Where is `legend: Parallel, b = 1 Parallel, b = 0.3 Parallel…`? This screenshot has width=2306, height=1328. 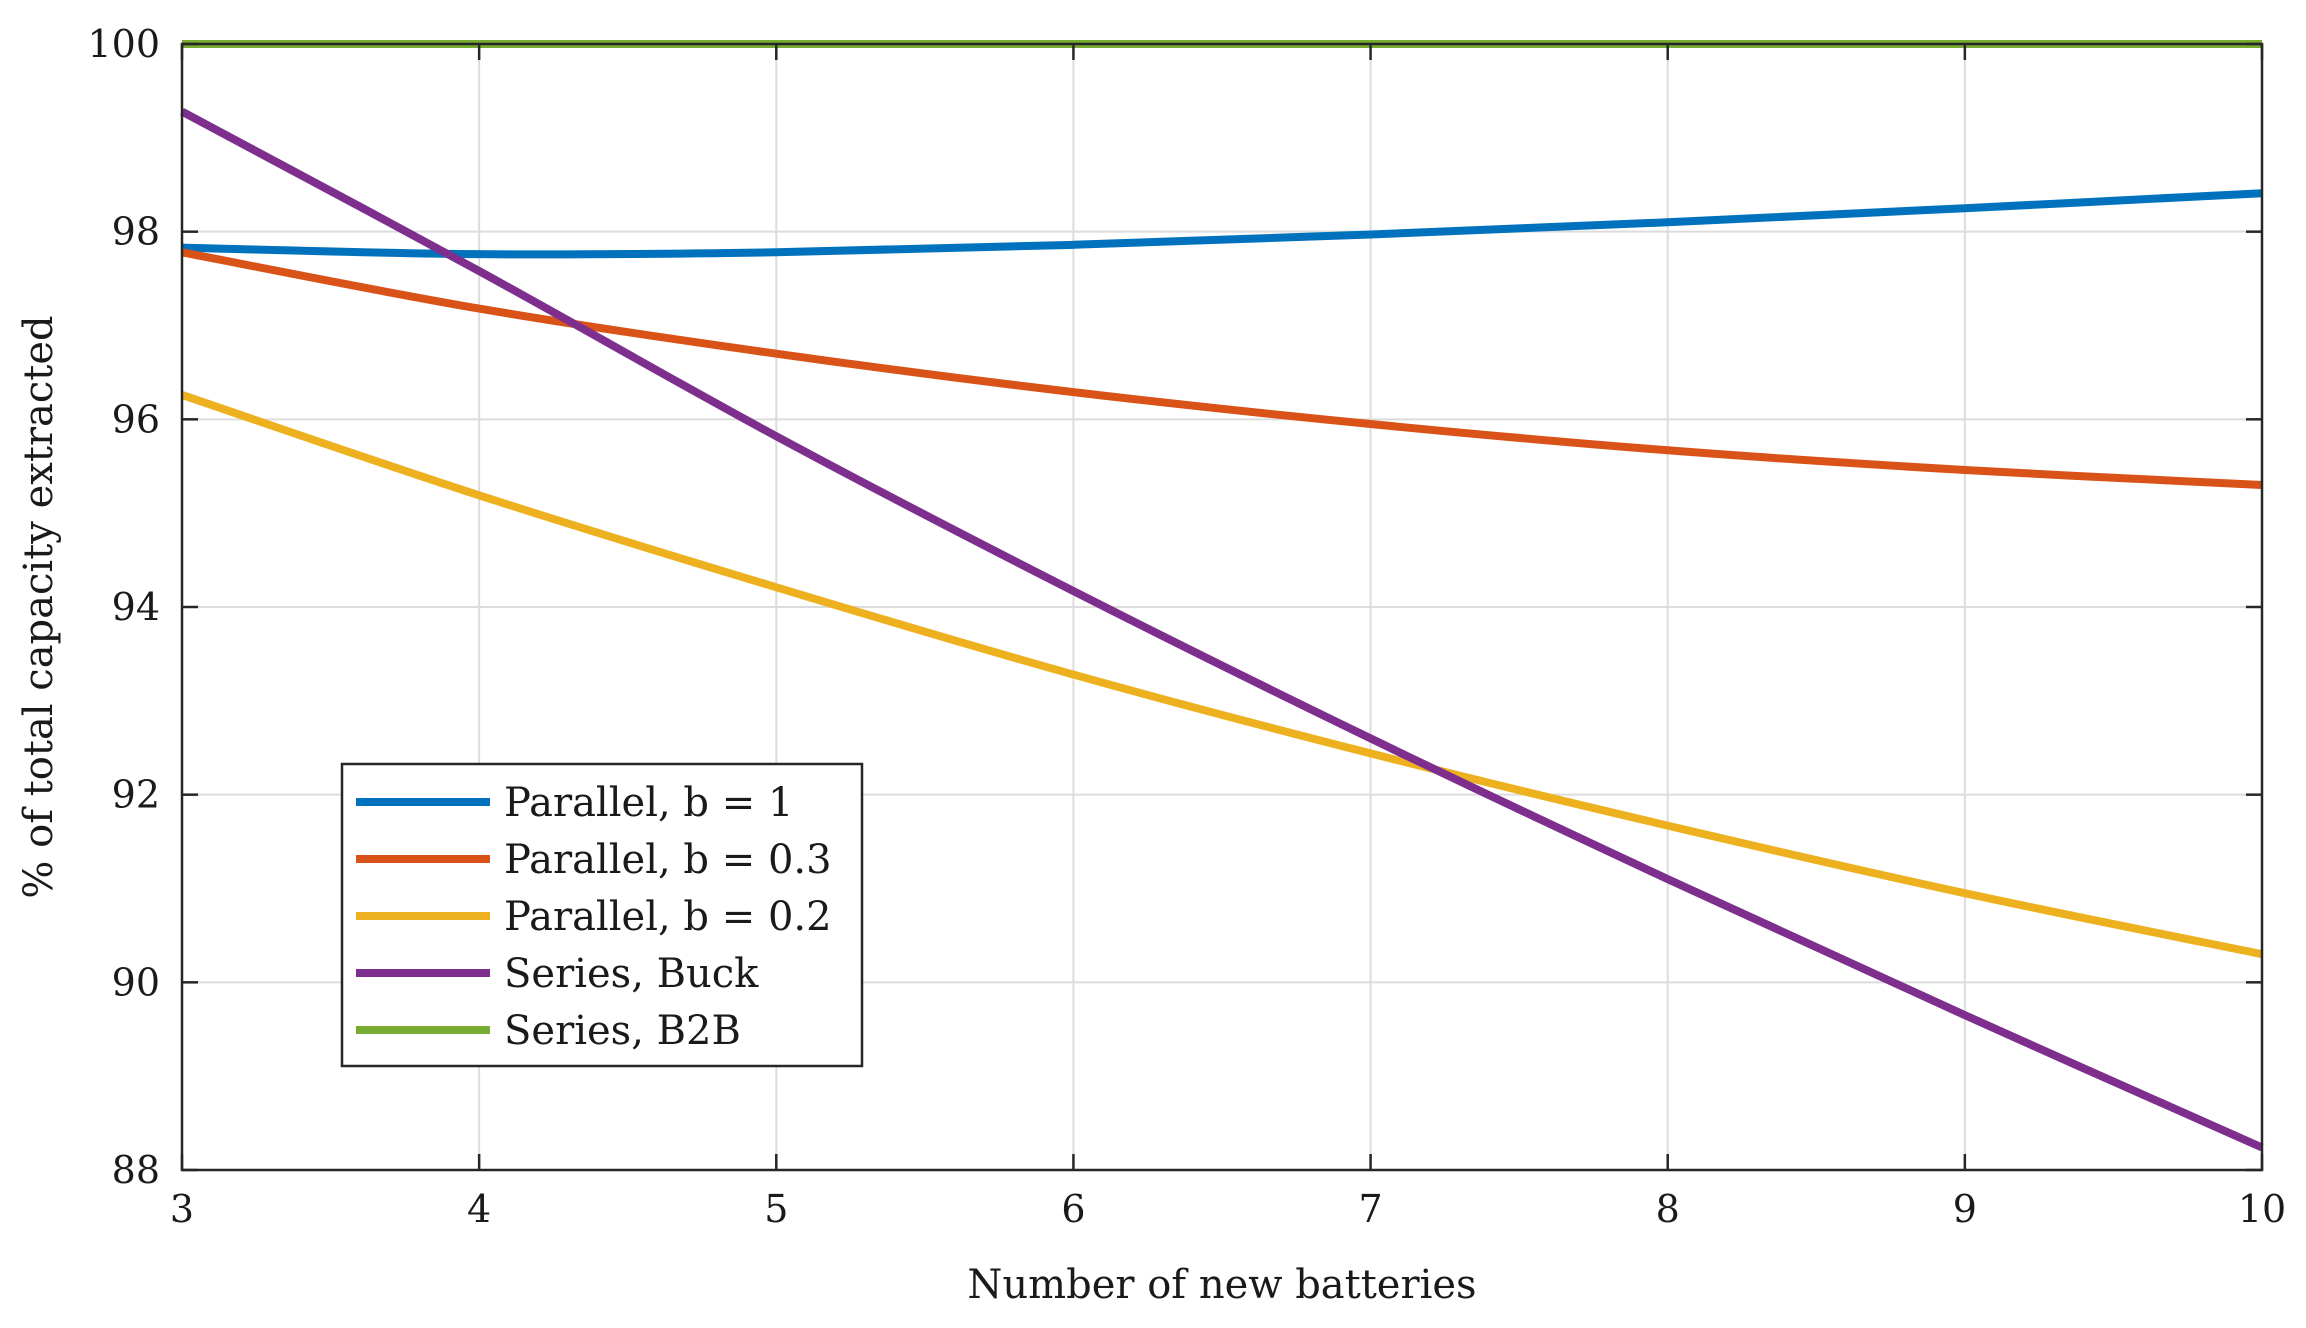
legend: Parallel, b = 1 Parallel, b = 0.3 Parallel… is located at coordinates (602, 915).